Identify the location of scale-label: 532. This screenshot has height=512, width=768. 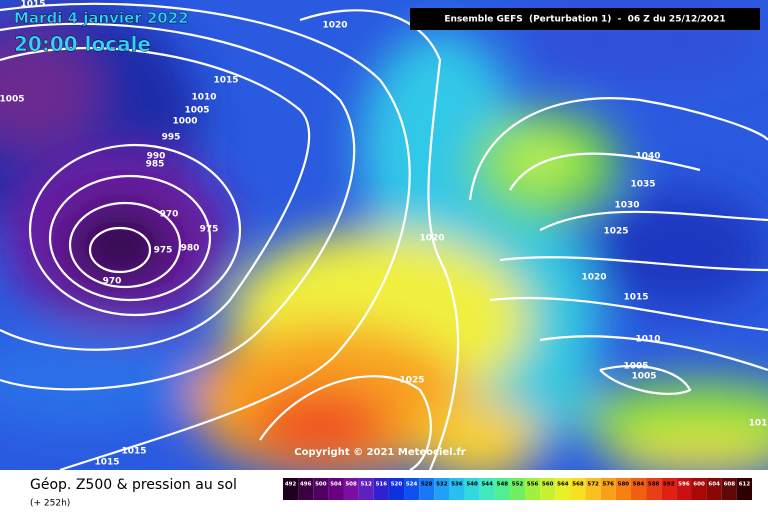
(442, 485).